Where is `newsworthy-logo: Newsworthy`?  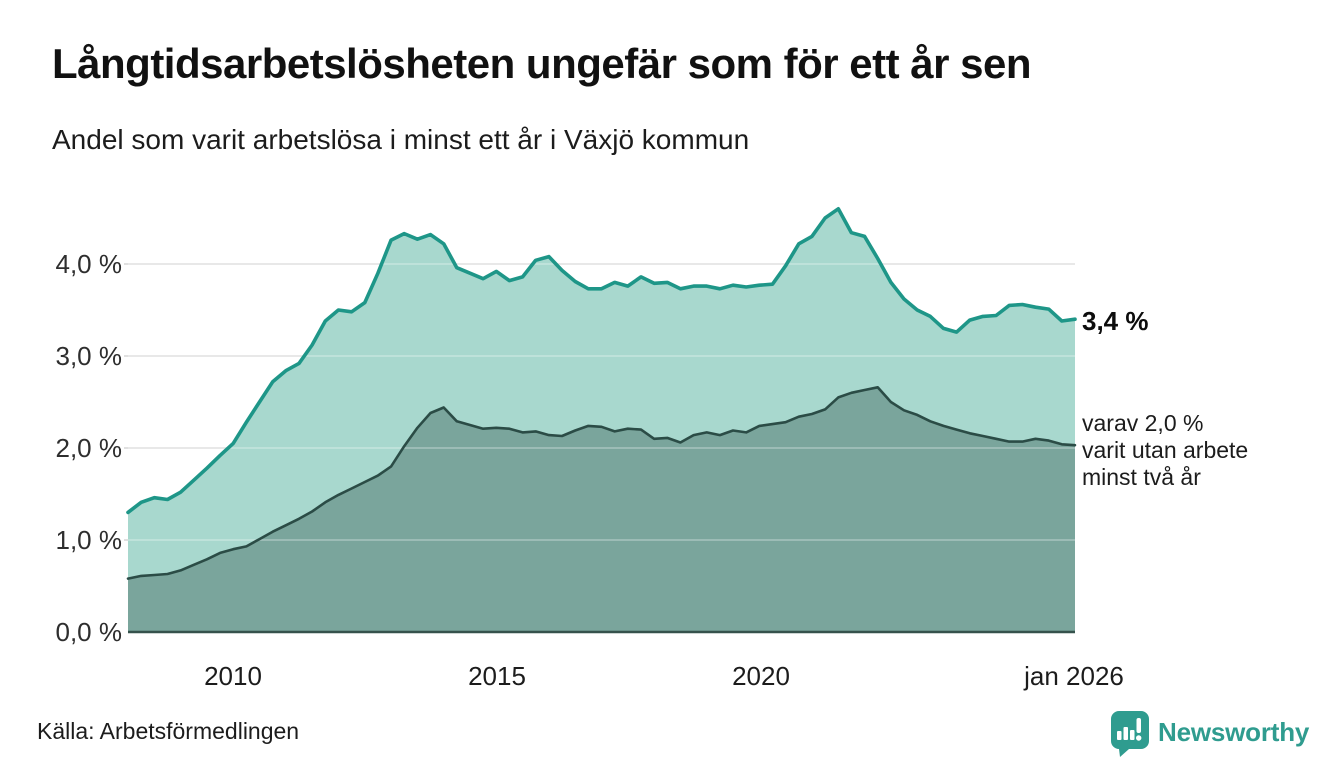
newsworthy-logo: Newsworthy is located at coordinates (1208, 732).